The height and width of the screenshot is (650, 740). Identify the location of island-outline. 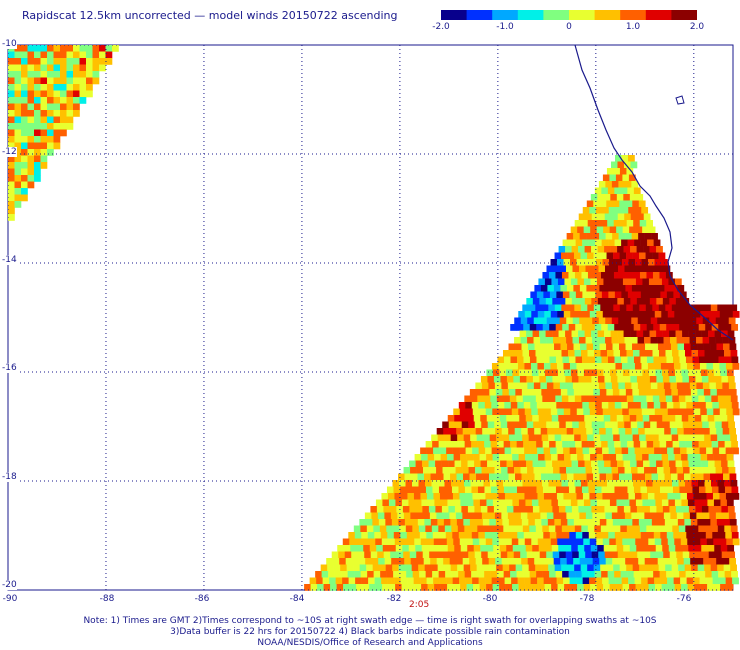
(680, 100).